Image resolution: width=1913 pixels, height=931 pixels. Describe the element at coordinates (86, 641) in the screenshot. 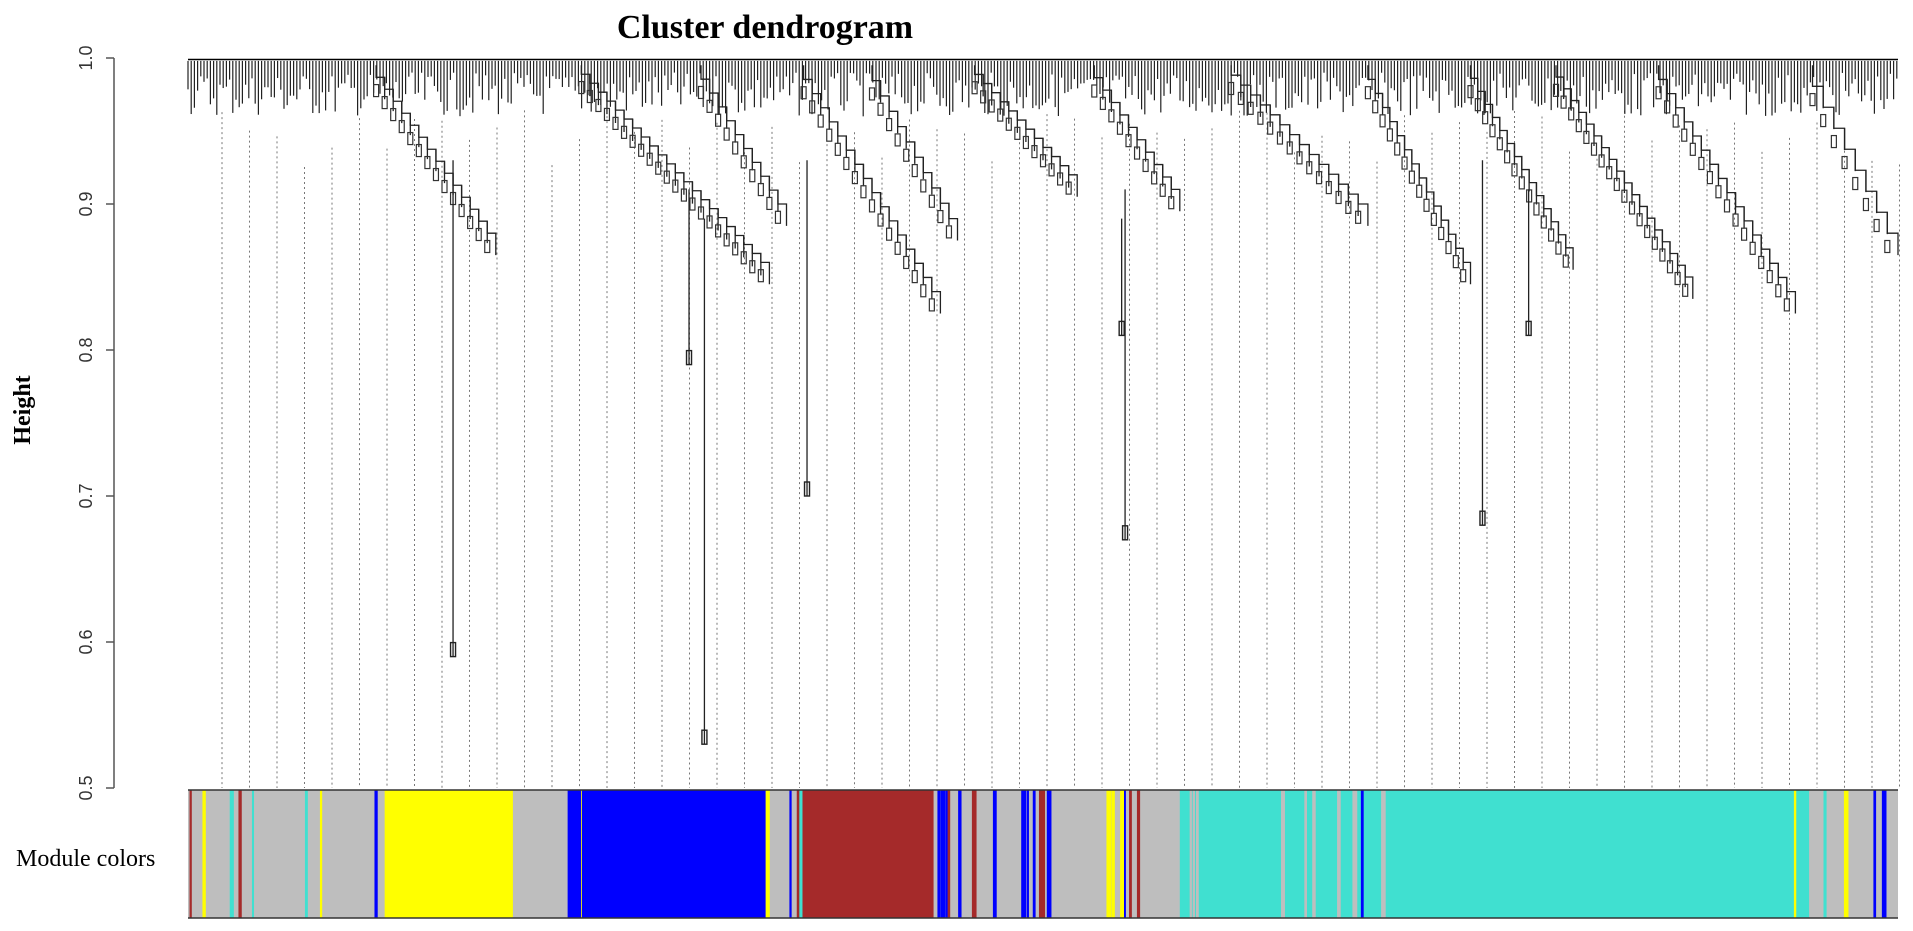

I see `y-tick-label: 0.6` at that location.